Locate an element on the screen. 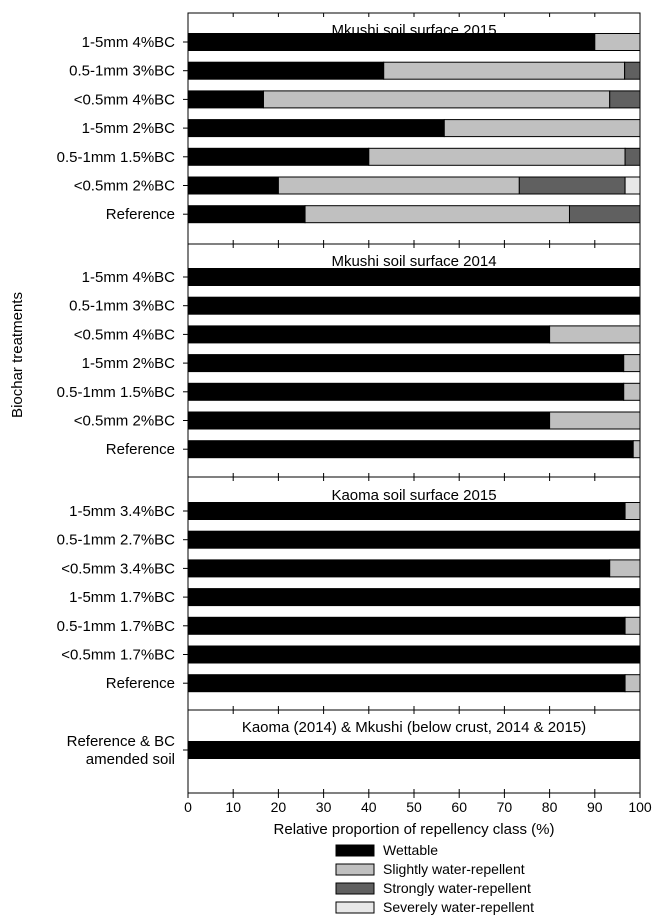 Image resolution: width=654 pixels, height=922 pixels. x-tick-label: 50 is located at coordinates (414, 807).